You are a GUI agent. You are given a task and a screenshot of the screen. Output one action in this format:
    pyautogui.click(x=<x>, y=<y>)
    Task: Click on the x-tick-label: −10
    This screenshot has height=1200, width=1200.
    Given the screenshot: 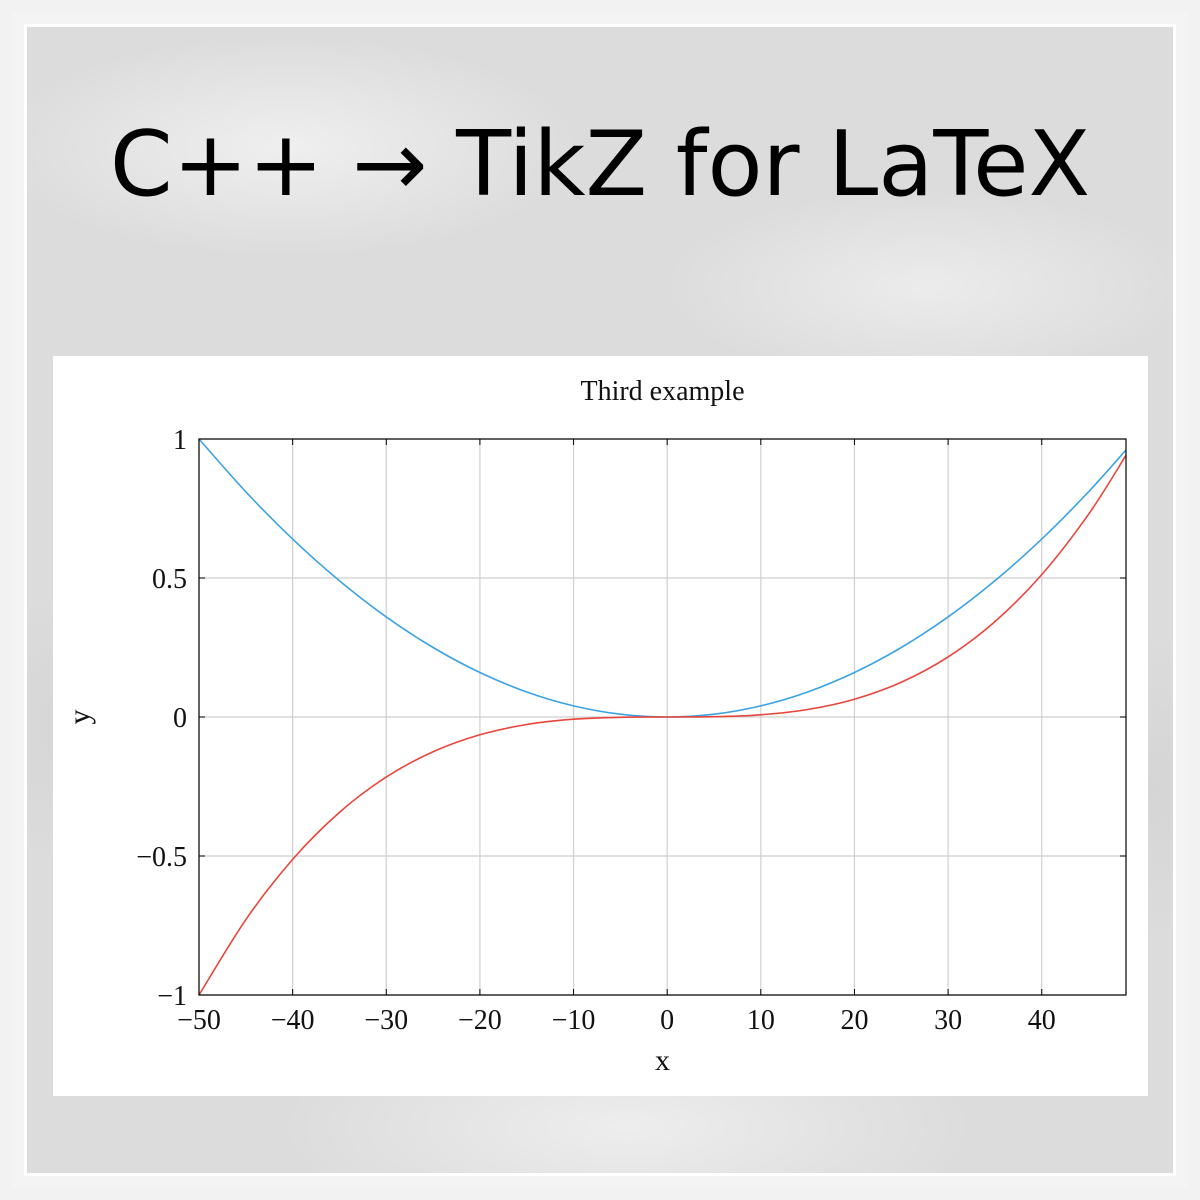 What is the action you would take?
    pyautogui.click(x=574, y=1020)
    